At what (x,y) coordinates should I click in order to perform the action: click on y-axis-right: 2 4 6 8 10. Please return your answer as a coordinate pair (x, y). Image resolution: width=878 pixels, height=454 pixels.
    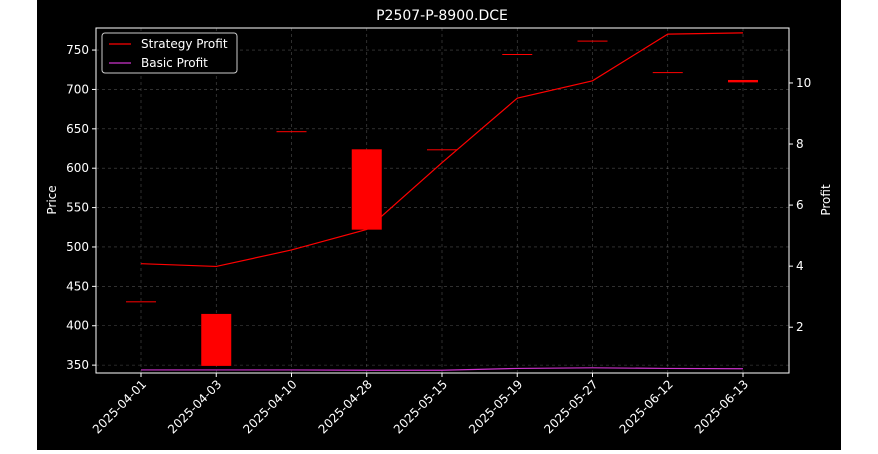
    Looking at the image, I should click on (800, 205).